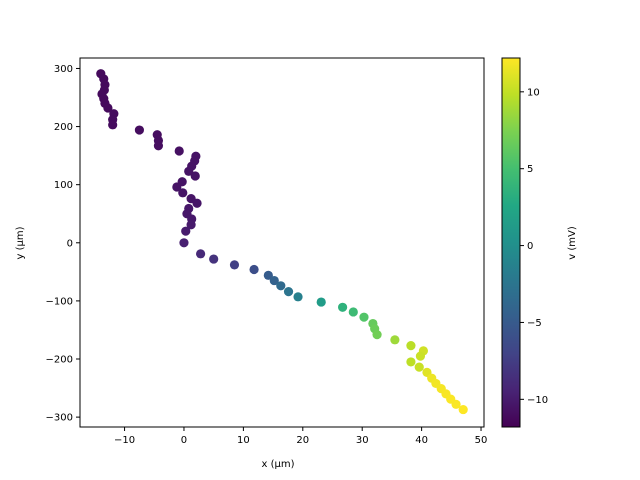 The height and width of the screenshot is (480, 640). Describe the element at coordinates (534, 323) in the screenshot. I see `colorbar-tick-label: −5` at that location.